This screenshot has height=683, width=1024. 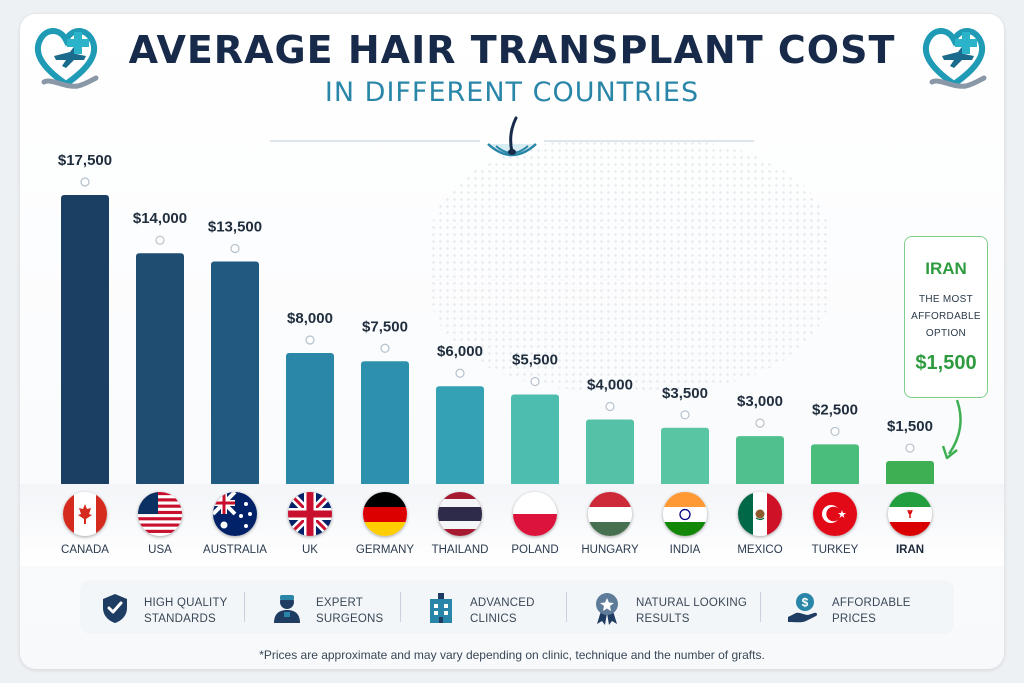 I want to click on country-uk: UK, so click(x=310, y=524).